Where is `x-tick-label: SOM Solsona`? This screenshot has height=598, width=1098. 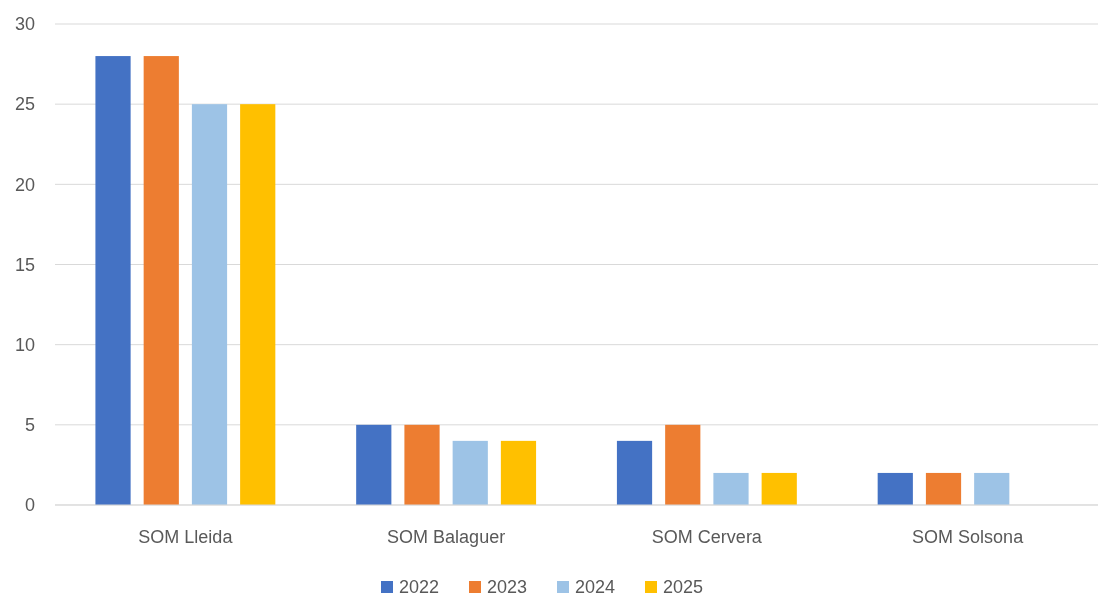 x-tick-label: SOM Solsona is located at coordinates (968, 537).